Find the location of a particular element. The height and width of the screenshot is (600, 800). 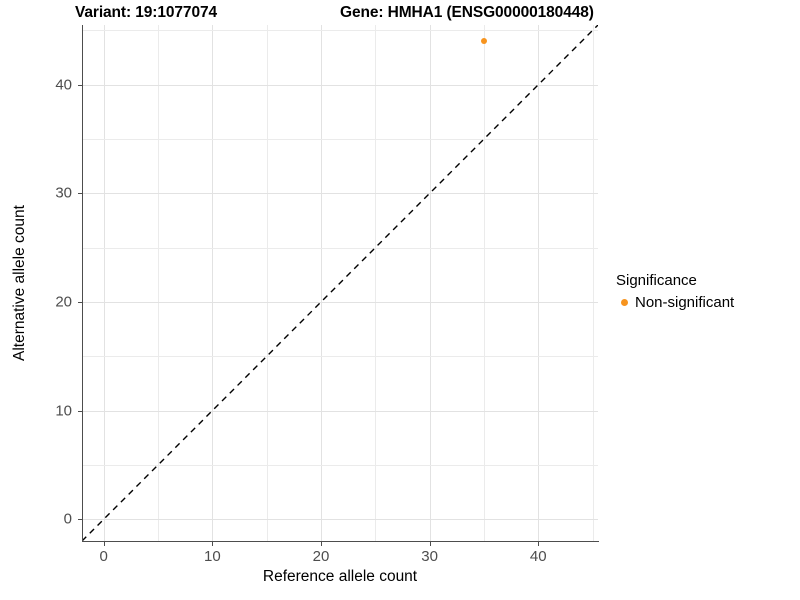

y-tick-label: 30 is located at coordinates (63, 193).